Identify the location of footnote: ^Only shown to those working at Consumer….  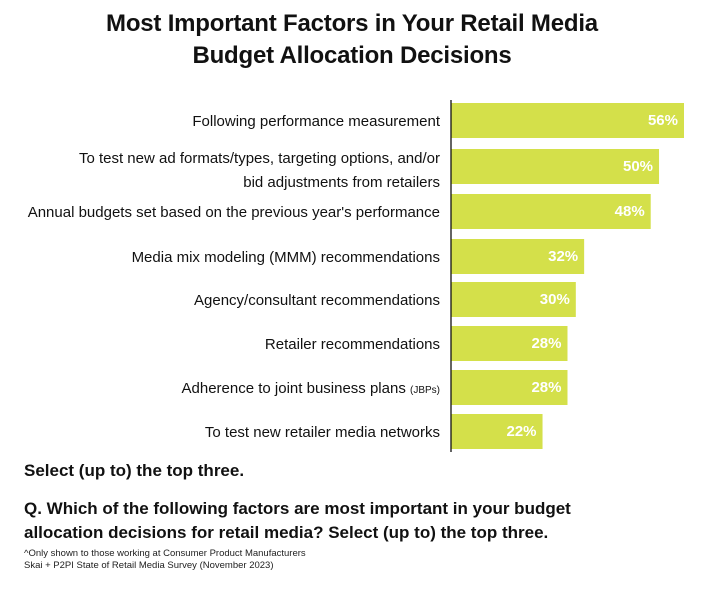
(165, 560).